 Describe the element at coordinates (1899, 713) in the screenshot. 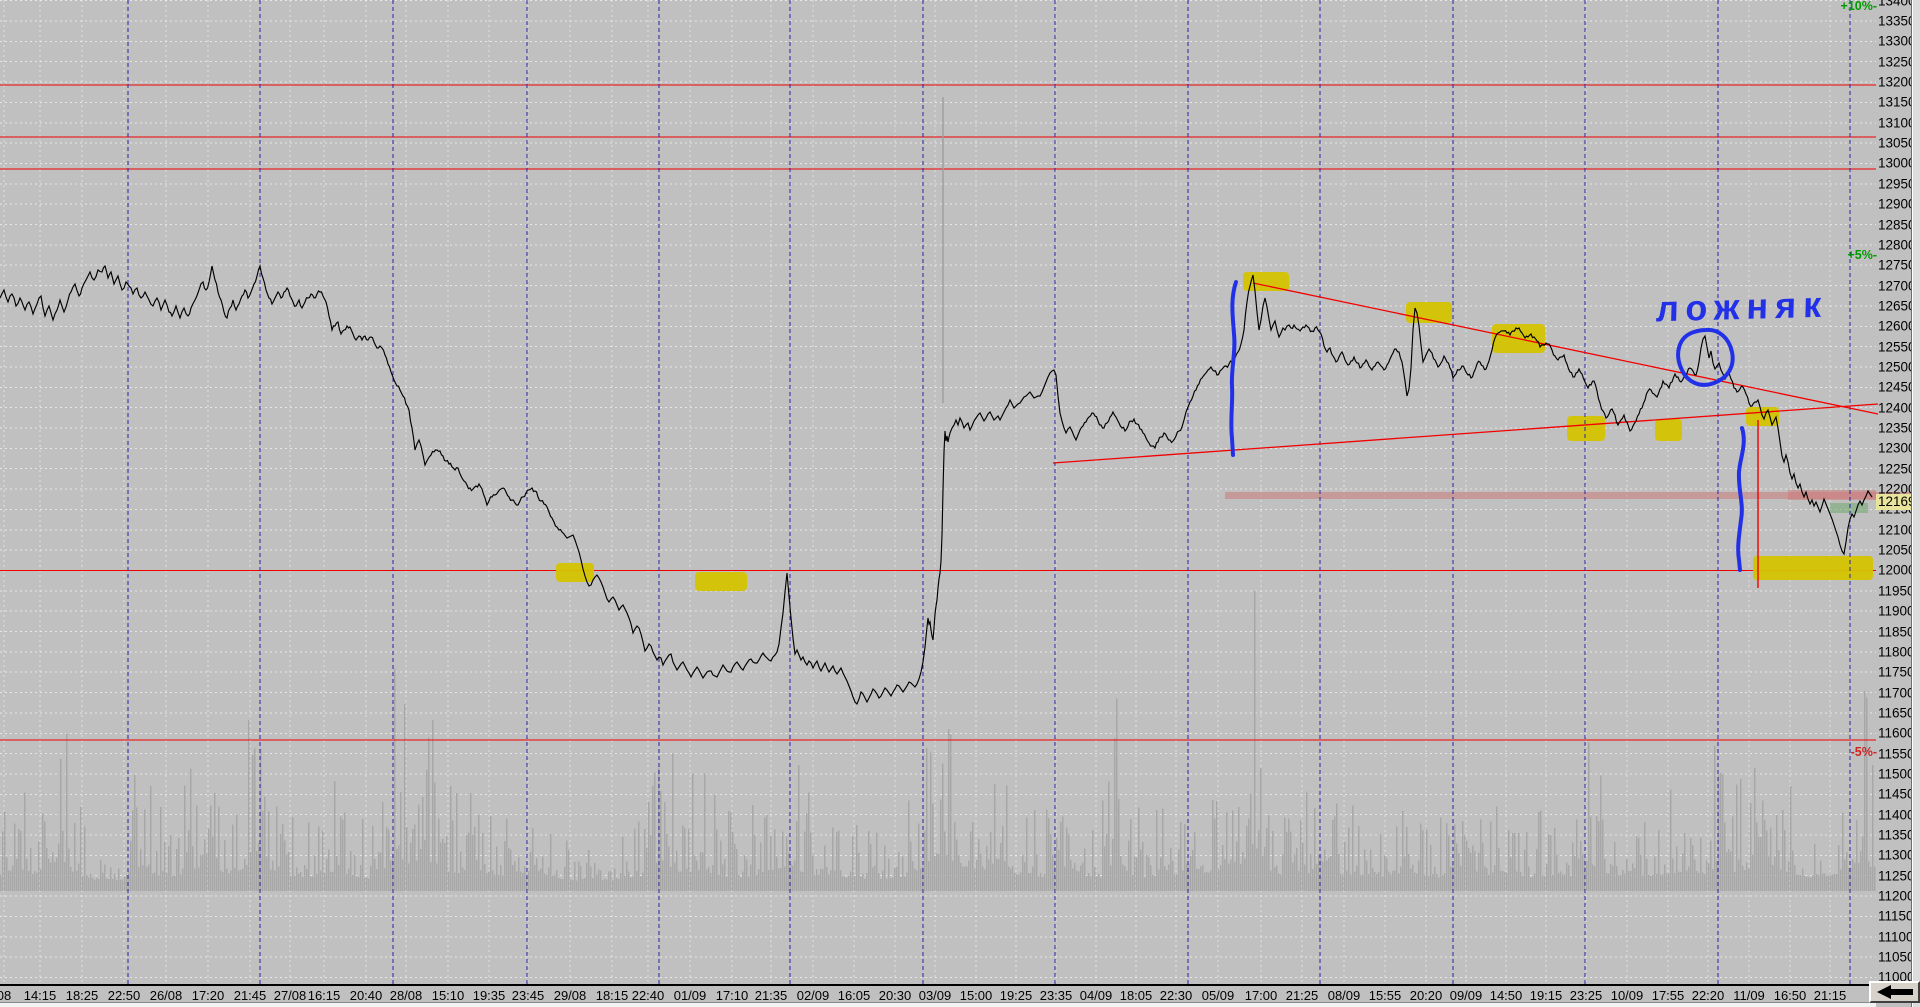

I see `price-tick-label: 116500` at that location.